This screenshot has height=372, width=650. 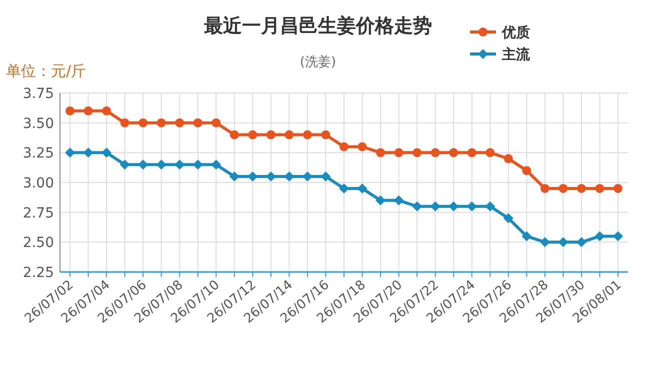 I want to click on y-tick-label: 2.50, so click(x=38, y=243).